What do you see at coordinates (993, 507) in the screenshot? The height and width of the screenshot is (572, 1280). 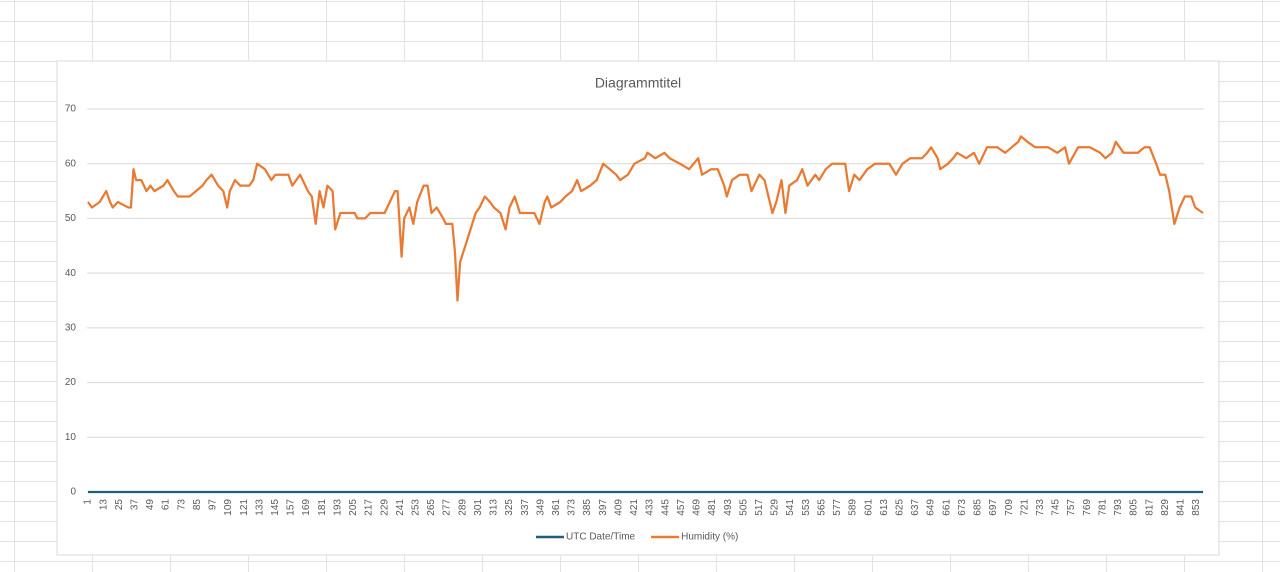 I see `x-tick-label: 697` at bounding box center [993, 507].